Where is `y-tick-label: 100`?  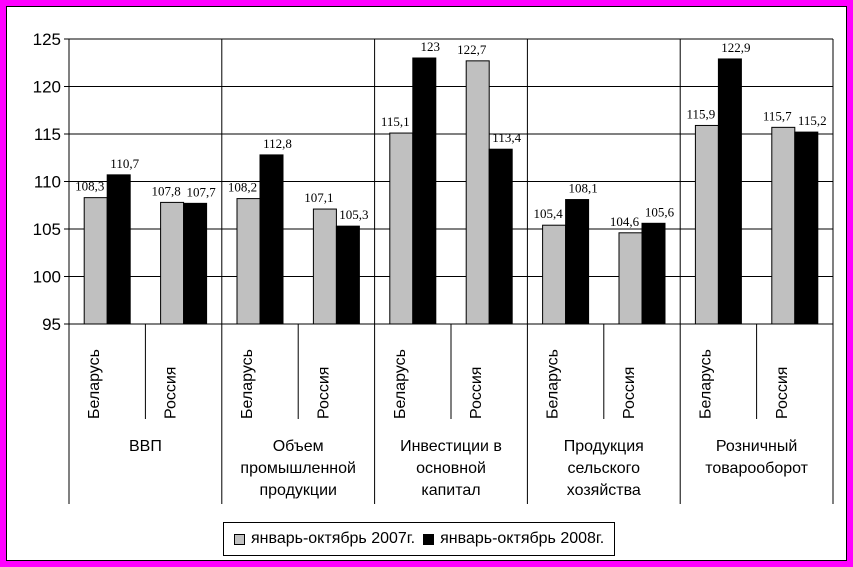 y-tick-label: 100 is located at coordinates (47, 277).